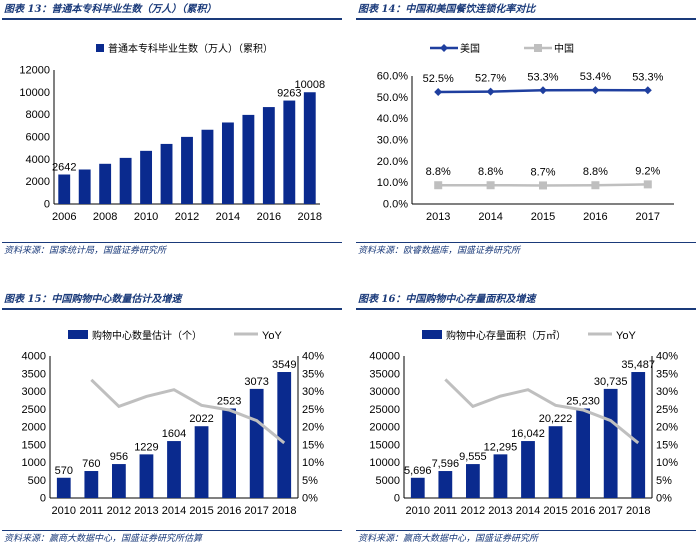 The image size is (700, 547). I want to click on data-label: 9,555, so click(473, 457).